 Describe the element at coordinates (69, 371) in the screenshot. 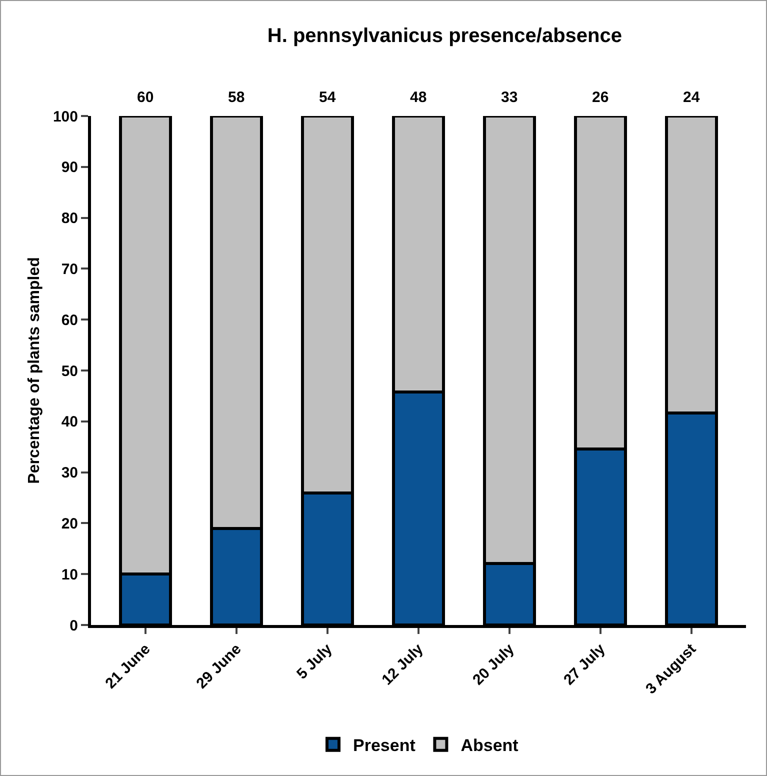

I see `y-tick-label: 50` at that location.